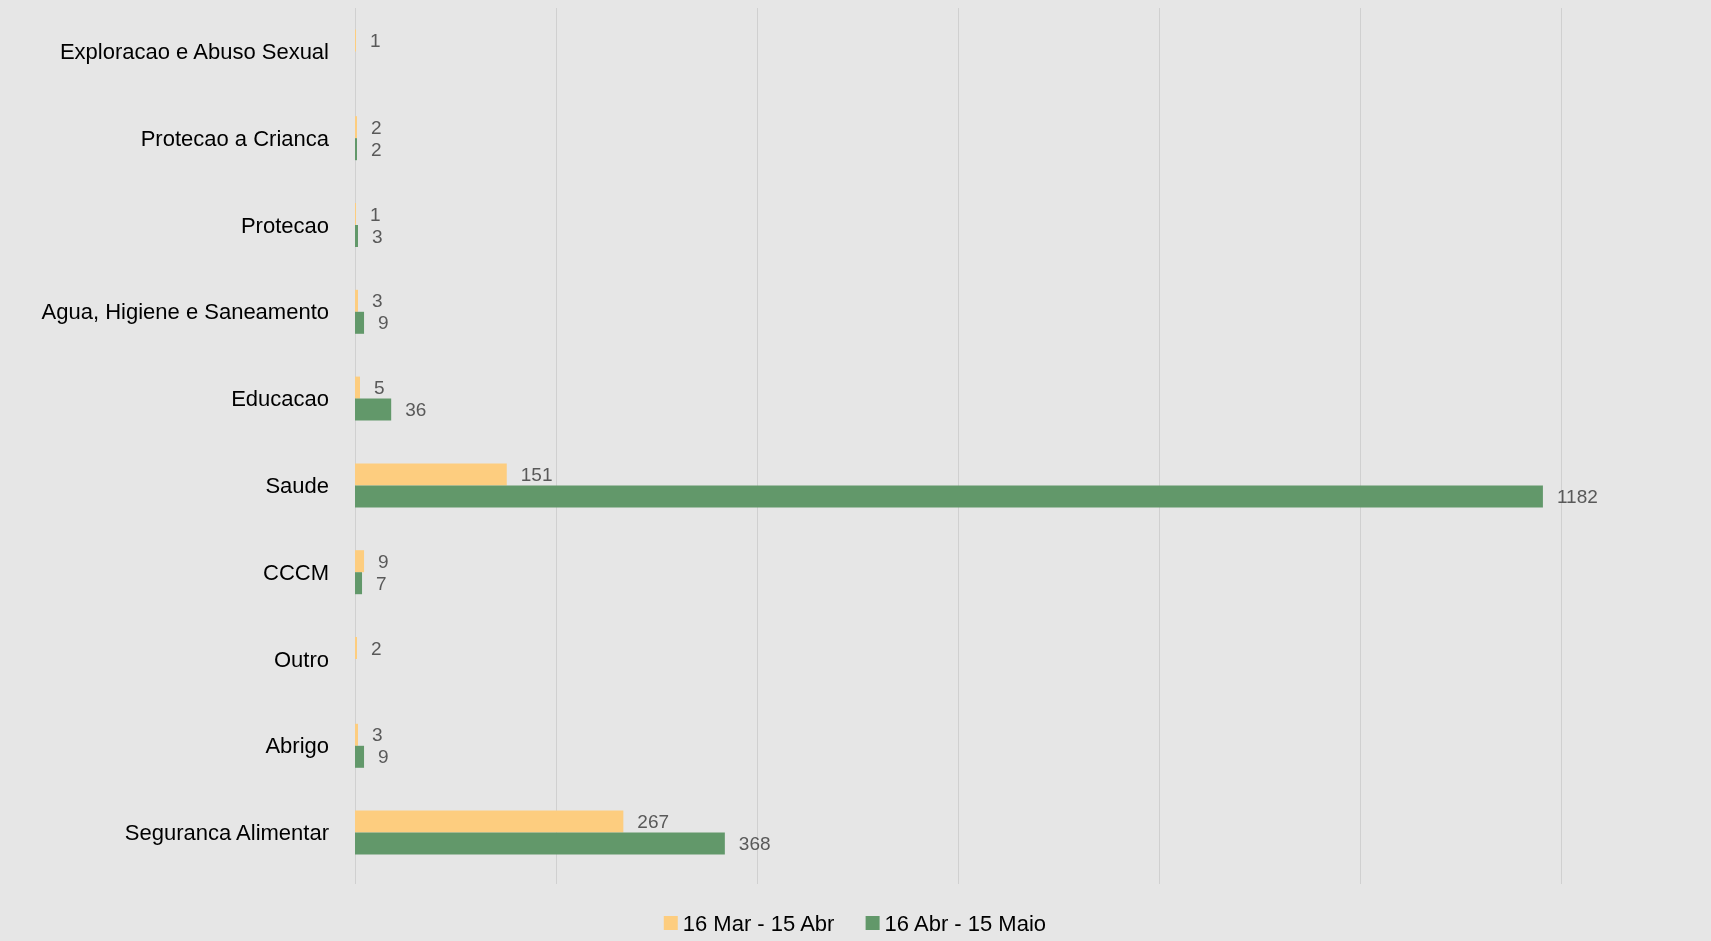  What do you see at coordinates (296, 572) in the screenshot?
I see `y-tick-label: CCCM` at bounding box center [296, 572].